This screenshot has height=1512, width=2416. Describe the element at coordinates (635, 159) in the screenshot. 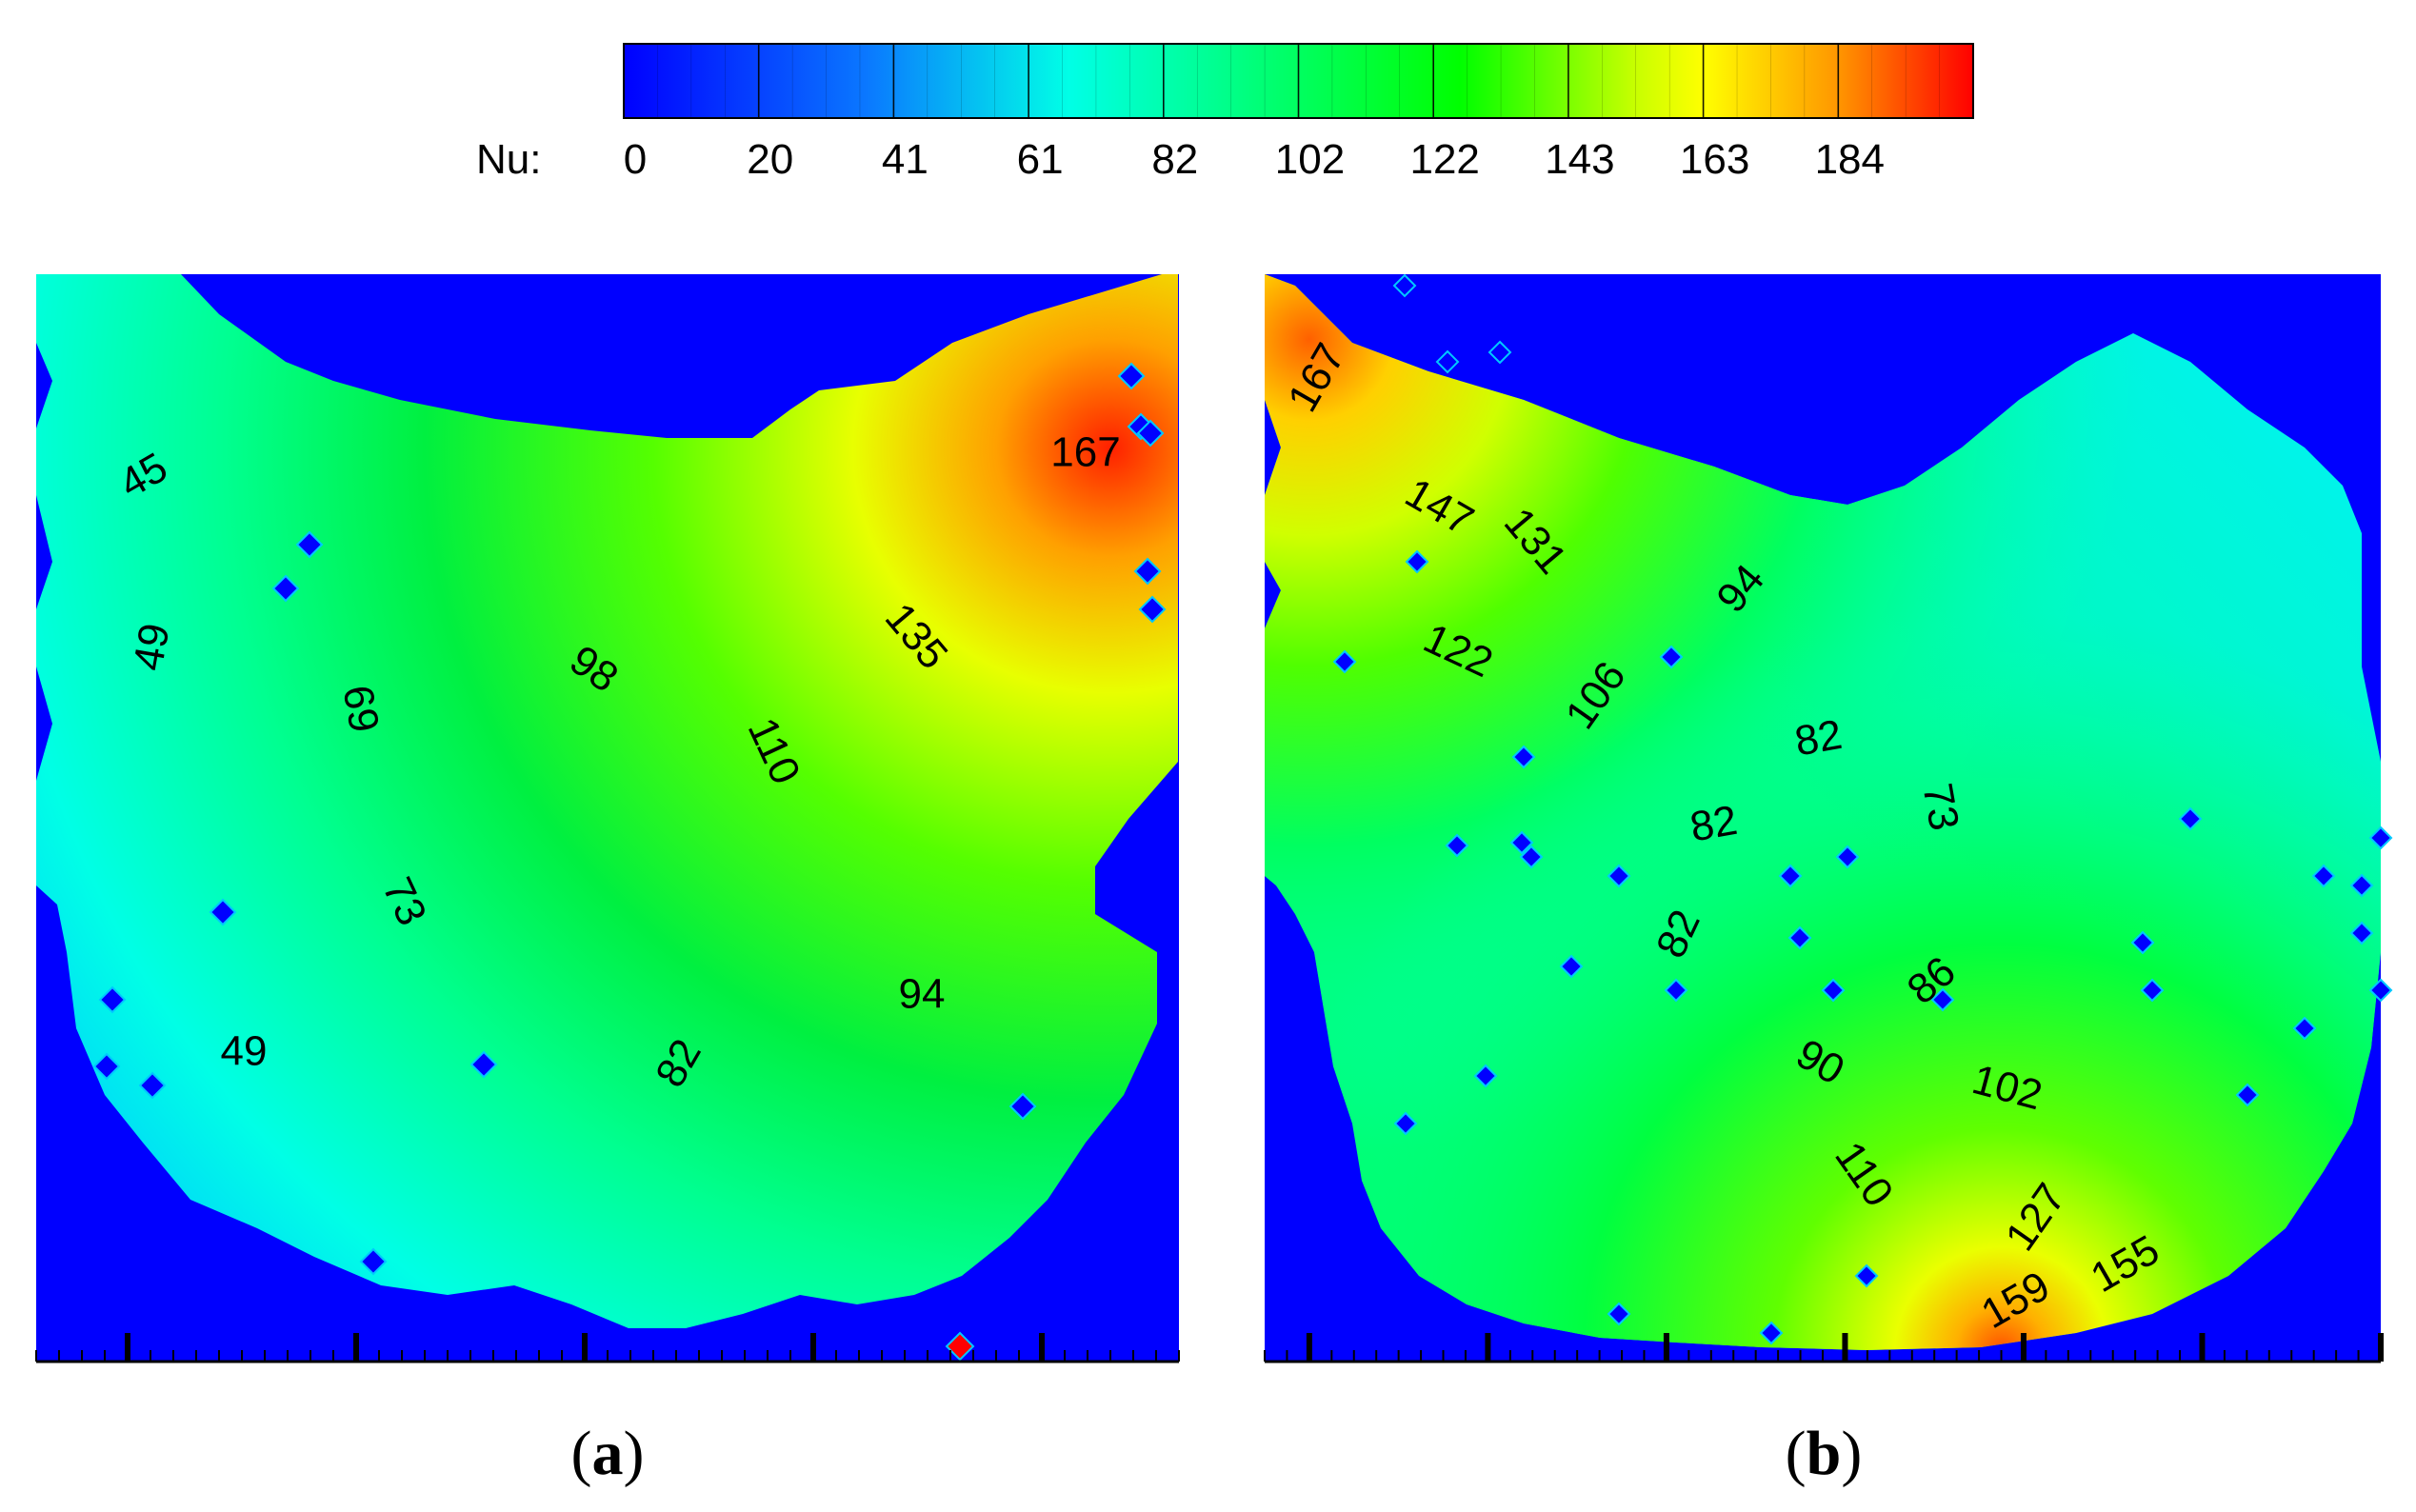

I see `colorbar-tick-label: 0` at that location.